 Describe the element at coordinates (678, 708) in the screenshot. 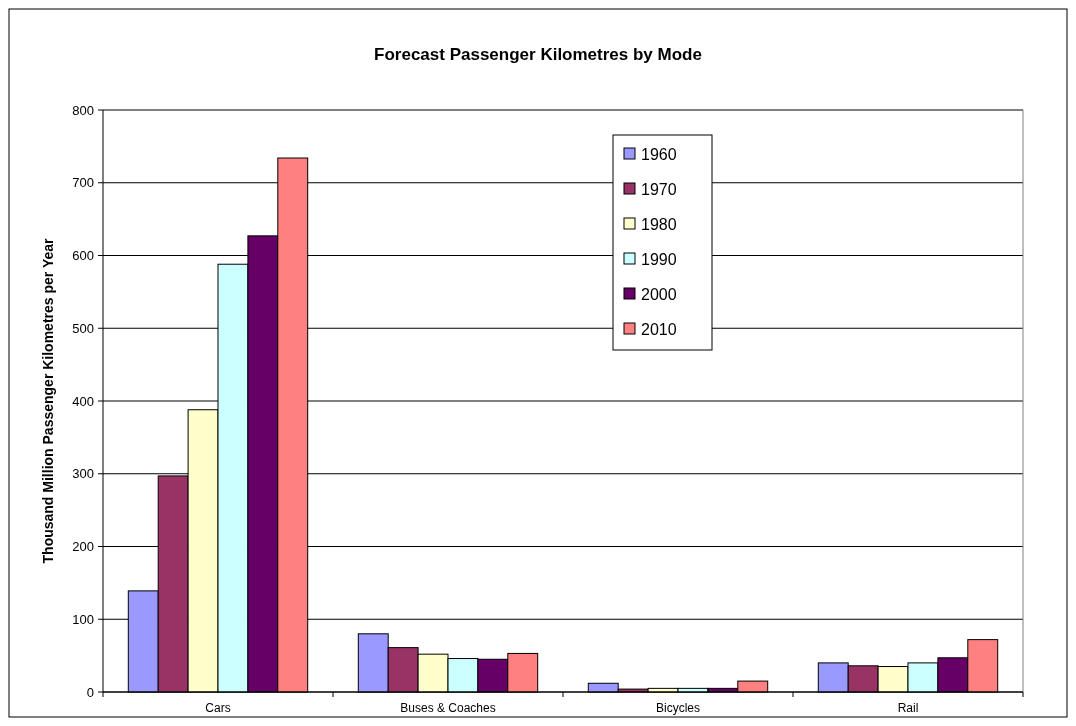

I see `x-tick-label: Bicycles` at that location.